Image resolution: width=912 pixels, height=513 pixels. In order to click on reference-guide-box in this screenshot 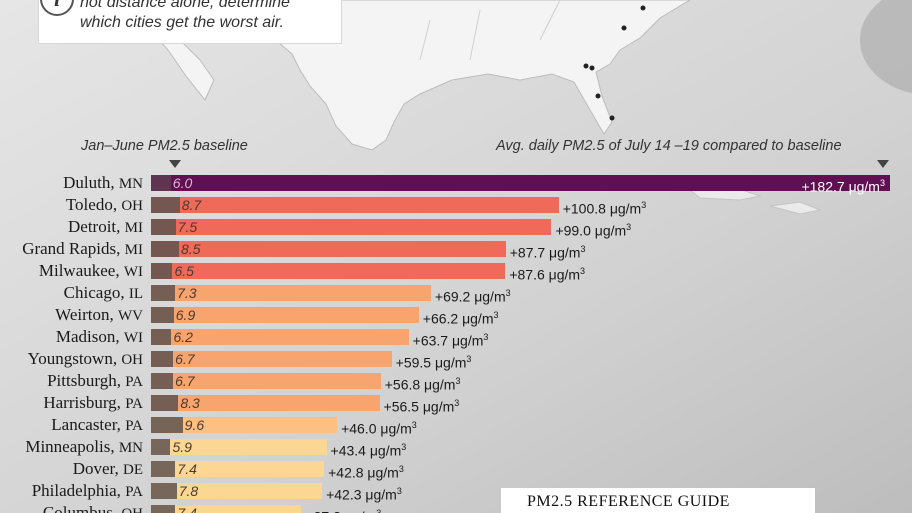, I will do `click(658, 500)`.